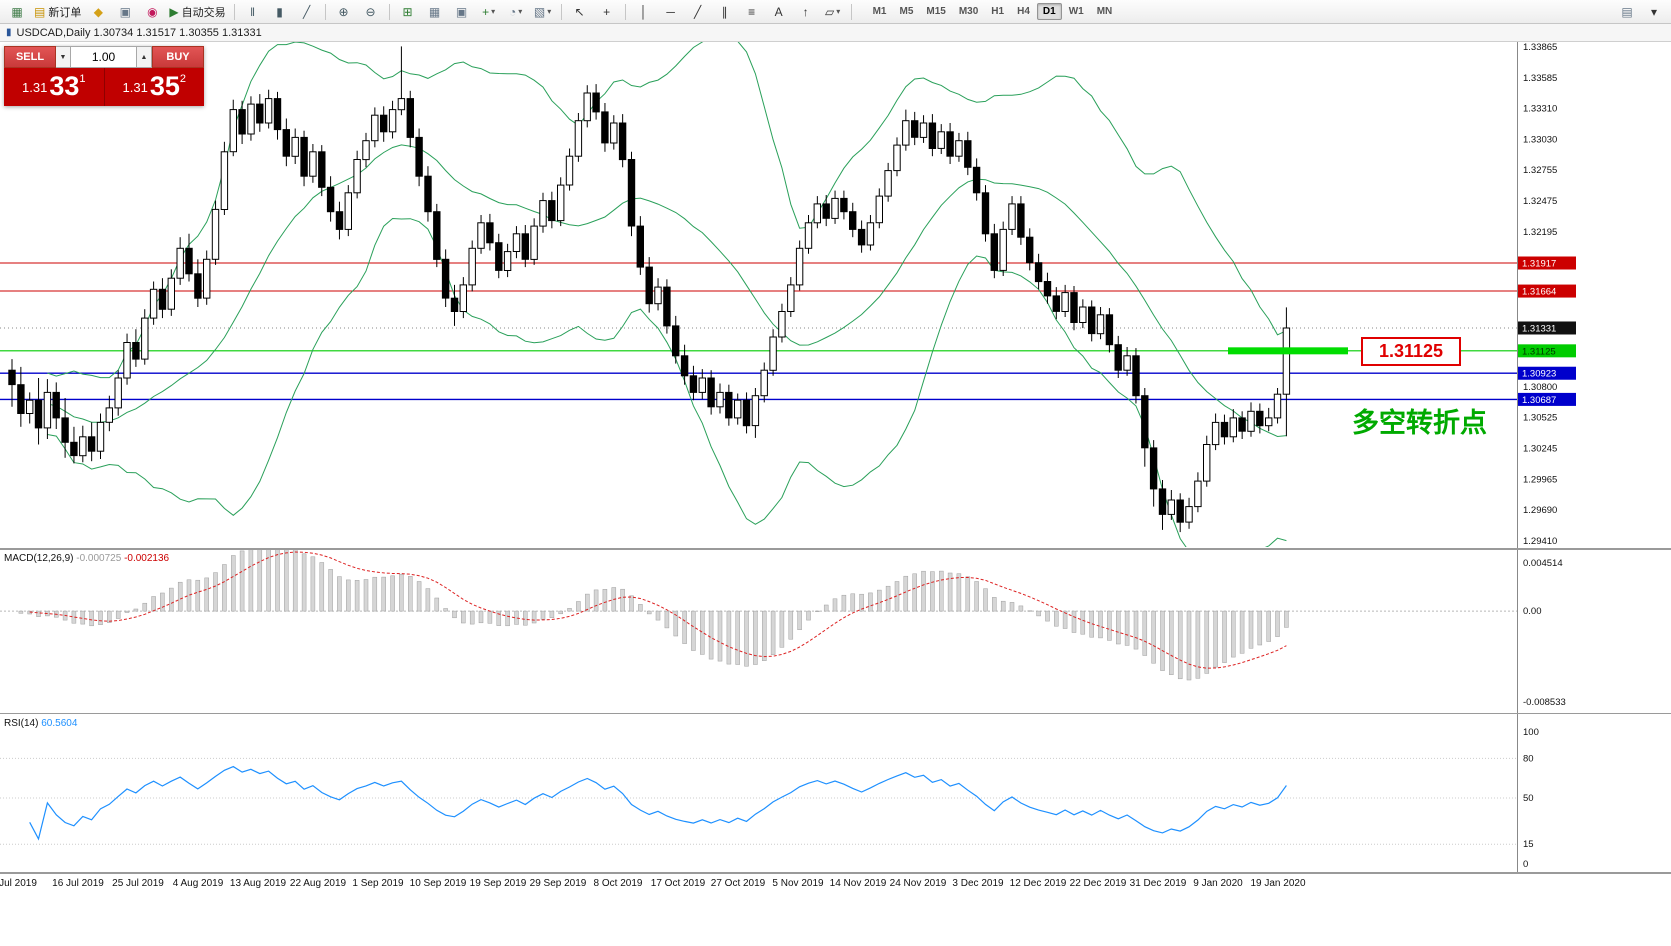 This screenshot has height=946, width=1671. What do you see at coordinates (516, 12) in the screenshot?
I see `periodicity-dropdown: ◔ ▾` at bounding box center [516, 12].